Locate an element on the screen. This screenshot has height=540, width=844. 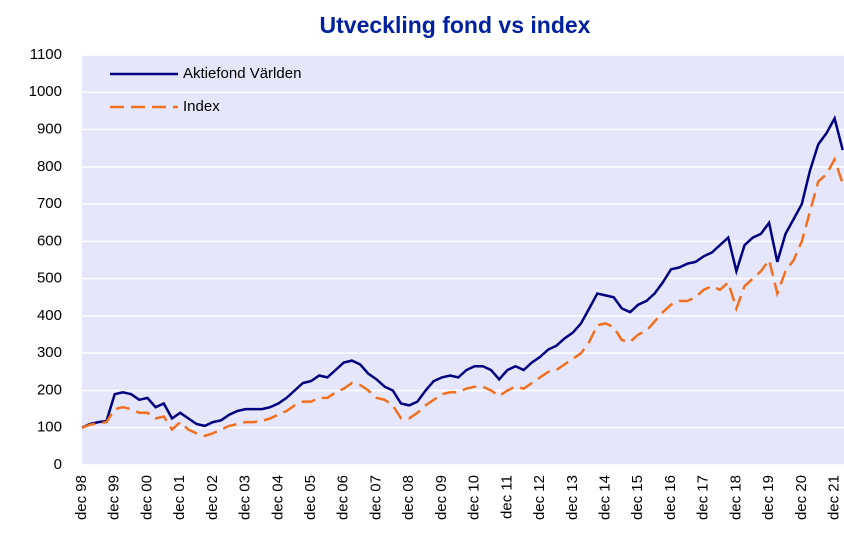
y-tick-label: 400 is located at coordinates (49, 315).